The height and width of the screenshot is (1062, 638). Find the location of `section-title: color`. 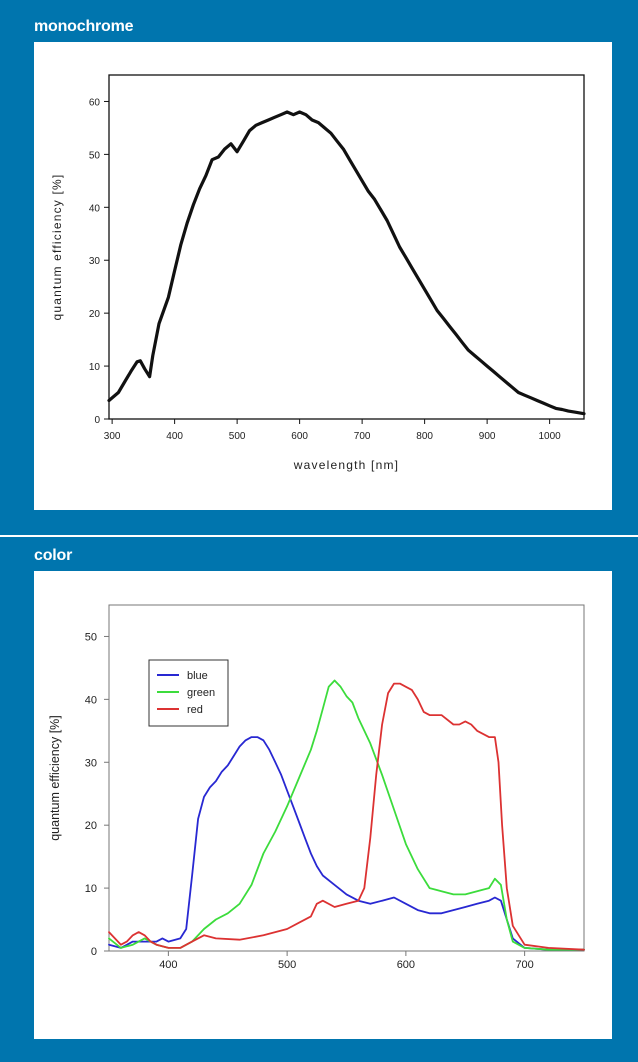

section-title: color is located at coordinates (53, 555).